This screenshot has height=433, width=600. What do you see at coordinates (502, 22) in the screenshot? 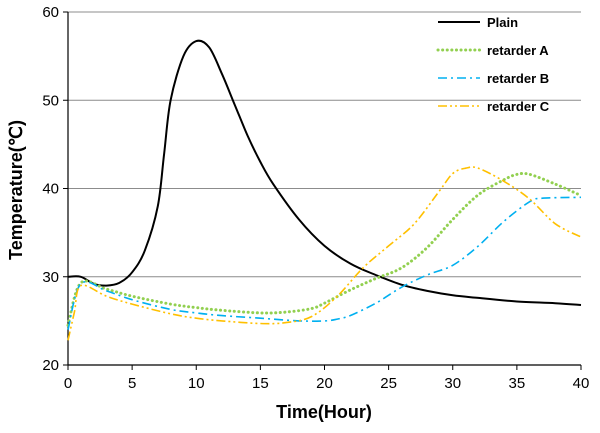
I see `legend-label: Plain` at bounding box center [502, 22].